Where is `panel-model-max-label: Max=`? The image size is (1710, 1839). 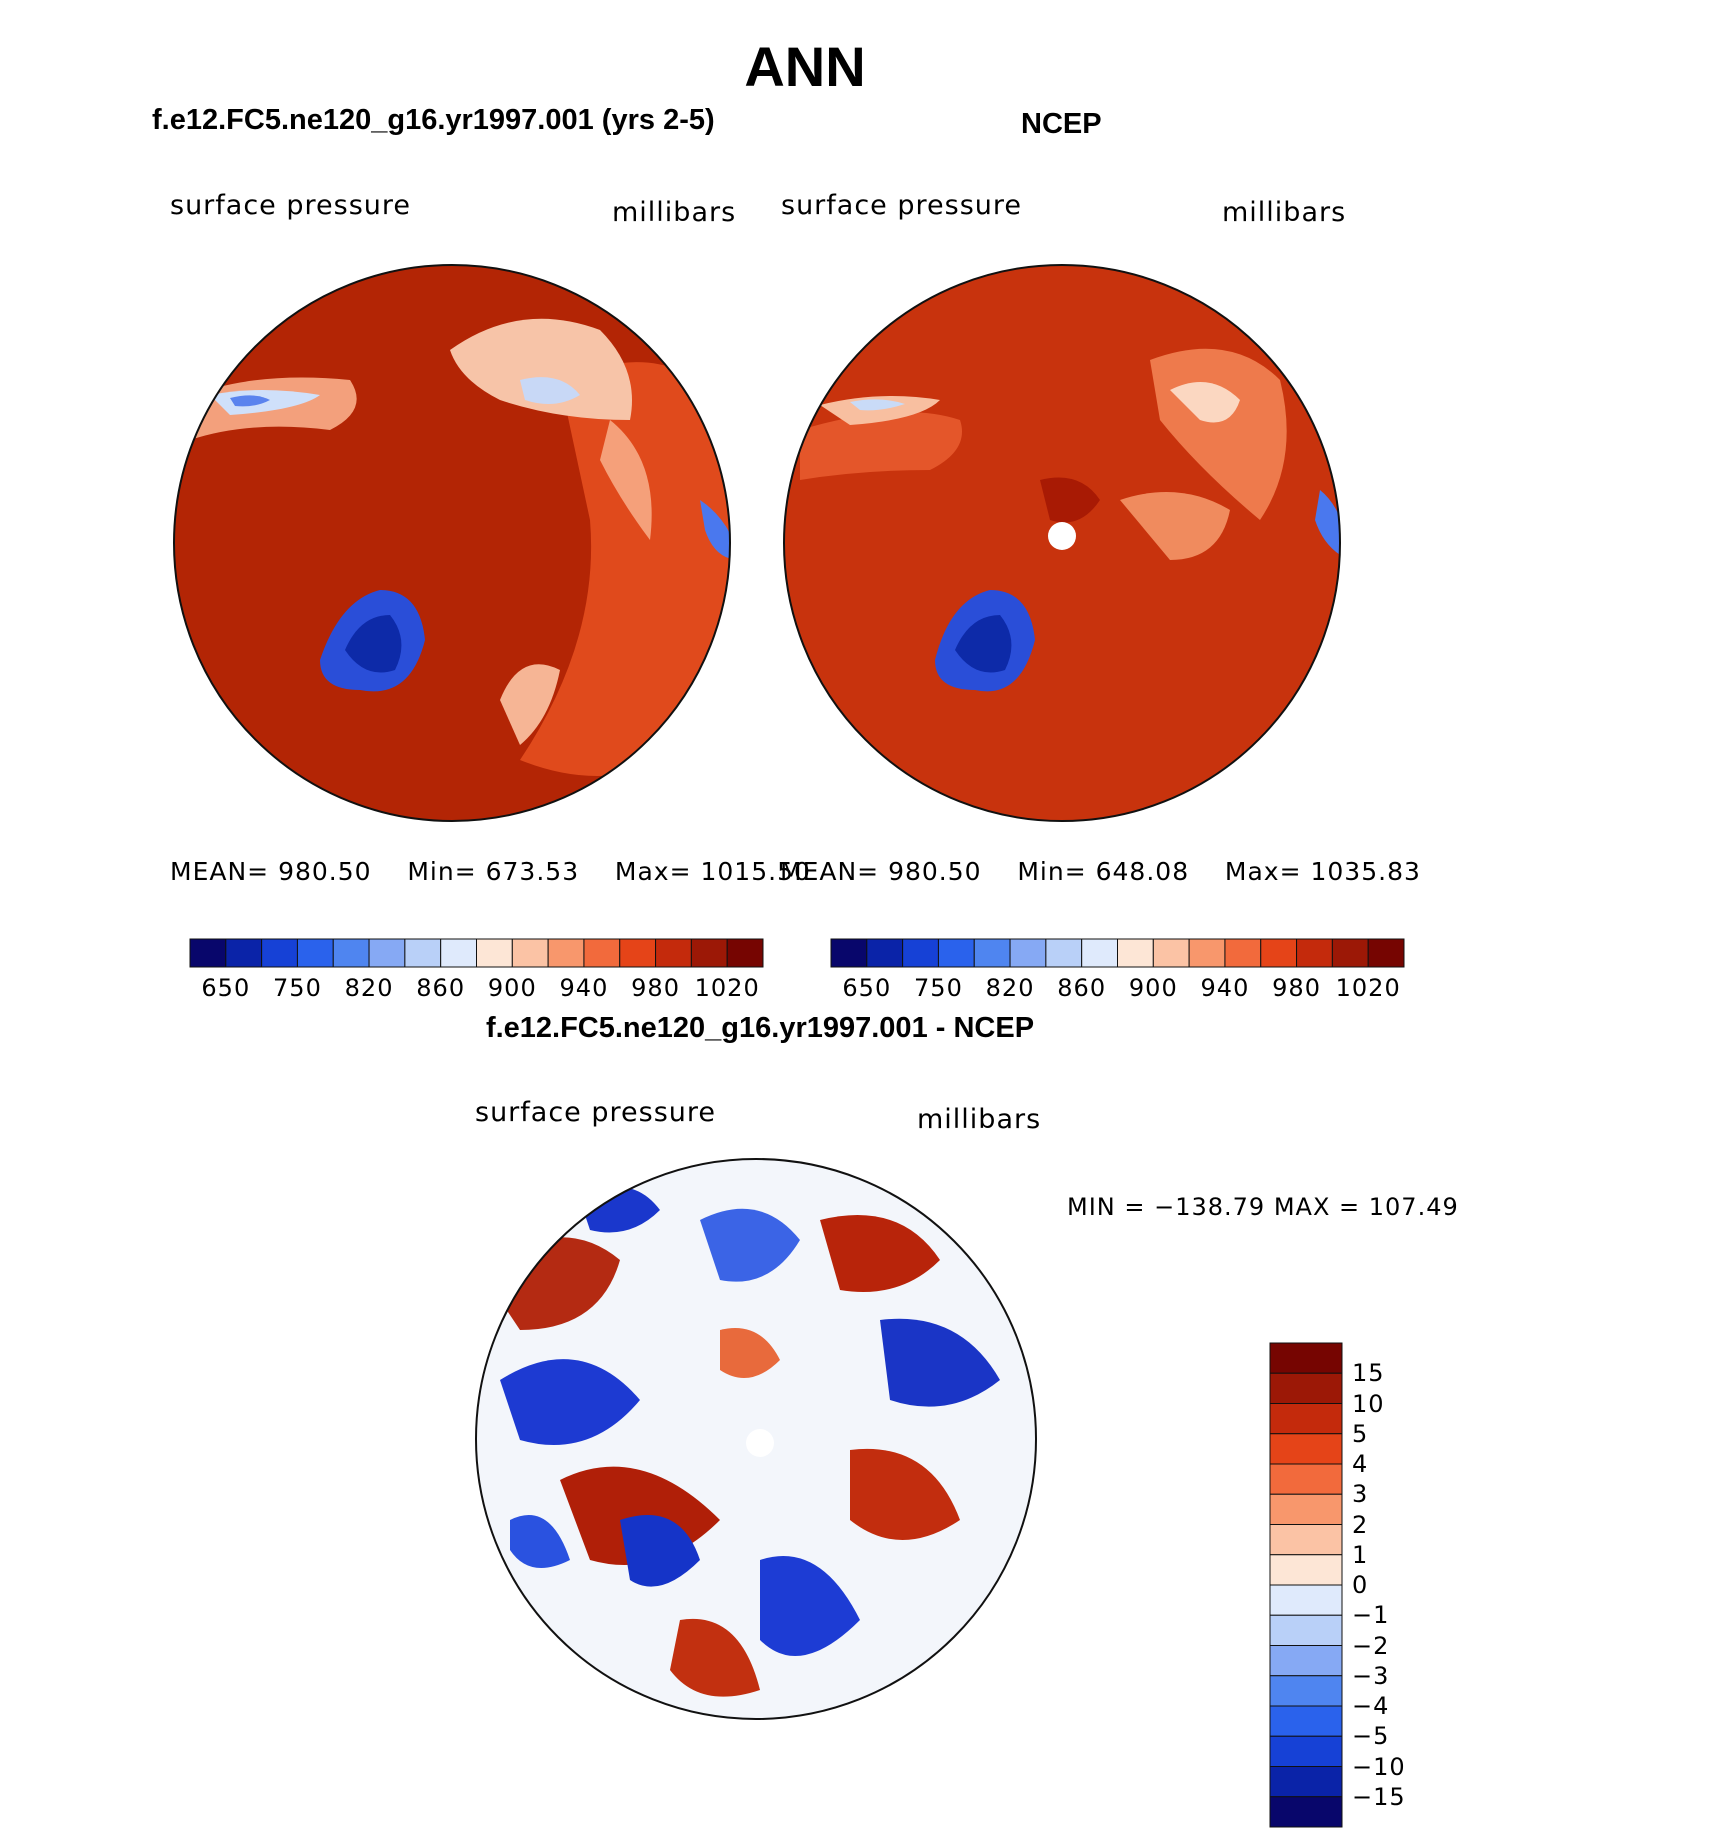
panel-model-max-label: Max= is located at coordinates (653, 871).